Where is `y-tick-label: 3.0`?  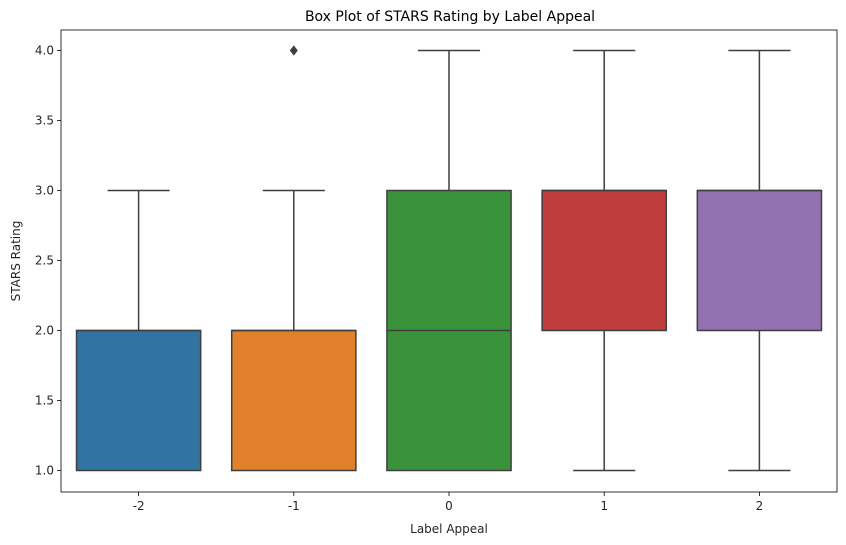
y-tick-label: 3.0 is located at coordinates (44, 191).